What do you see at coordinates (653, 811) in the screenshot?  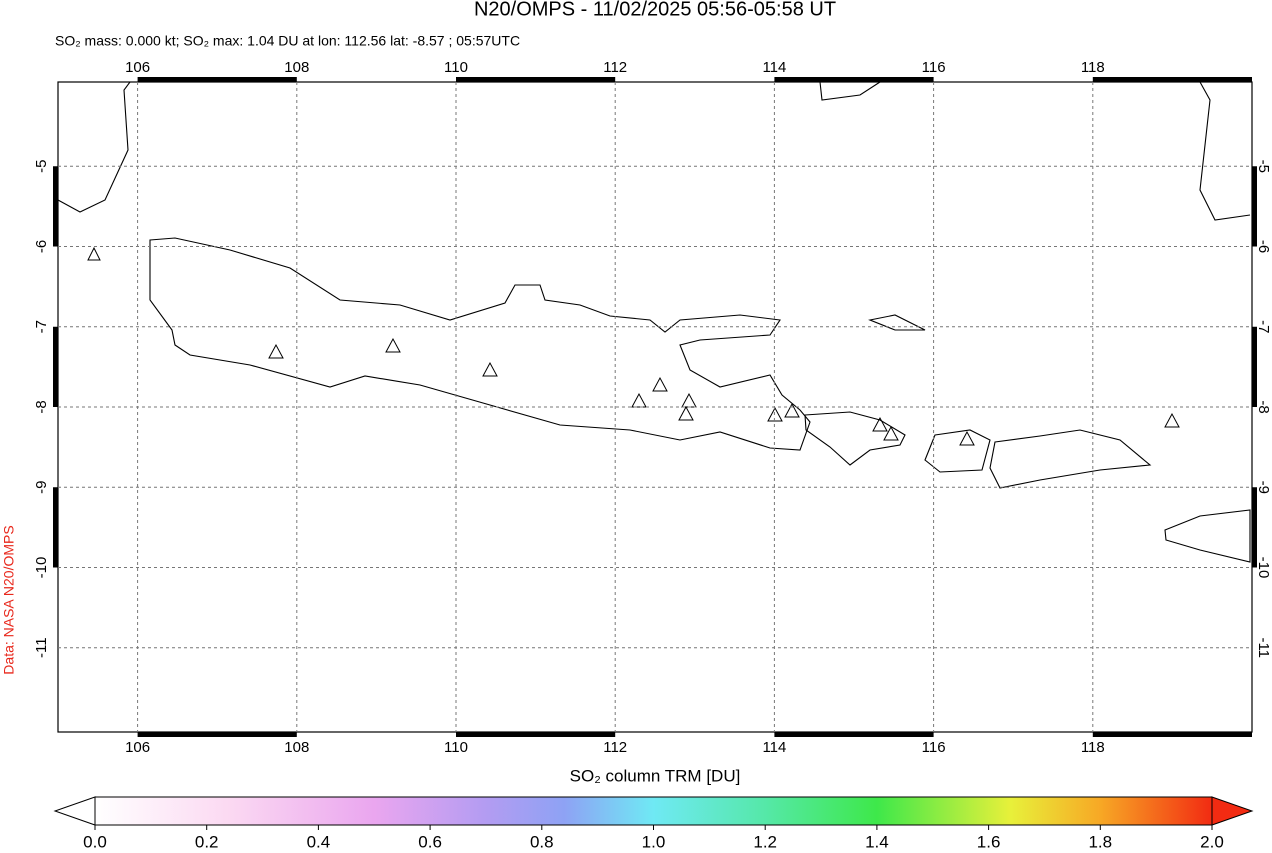 I see `colorbar` at bounding box center [653, 811].